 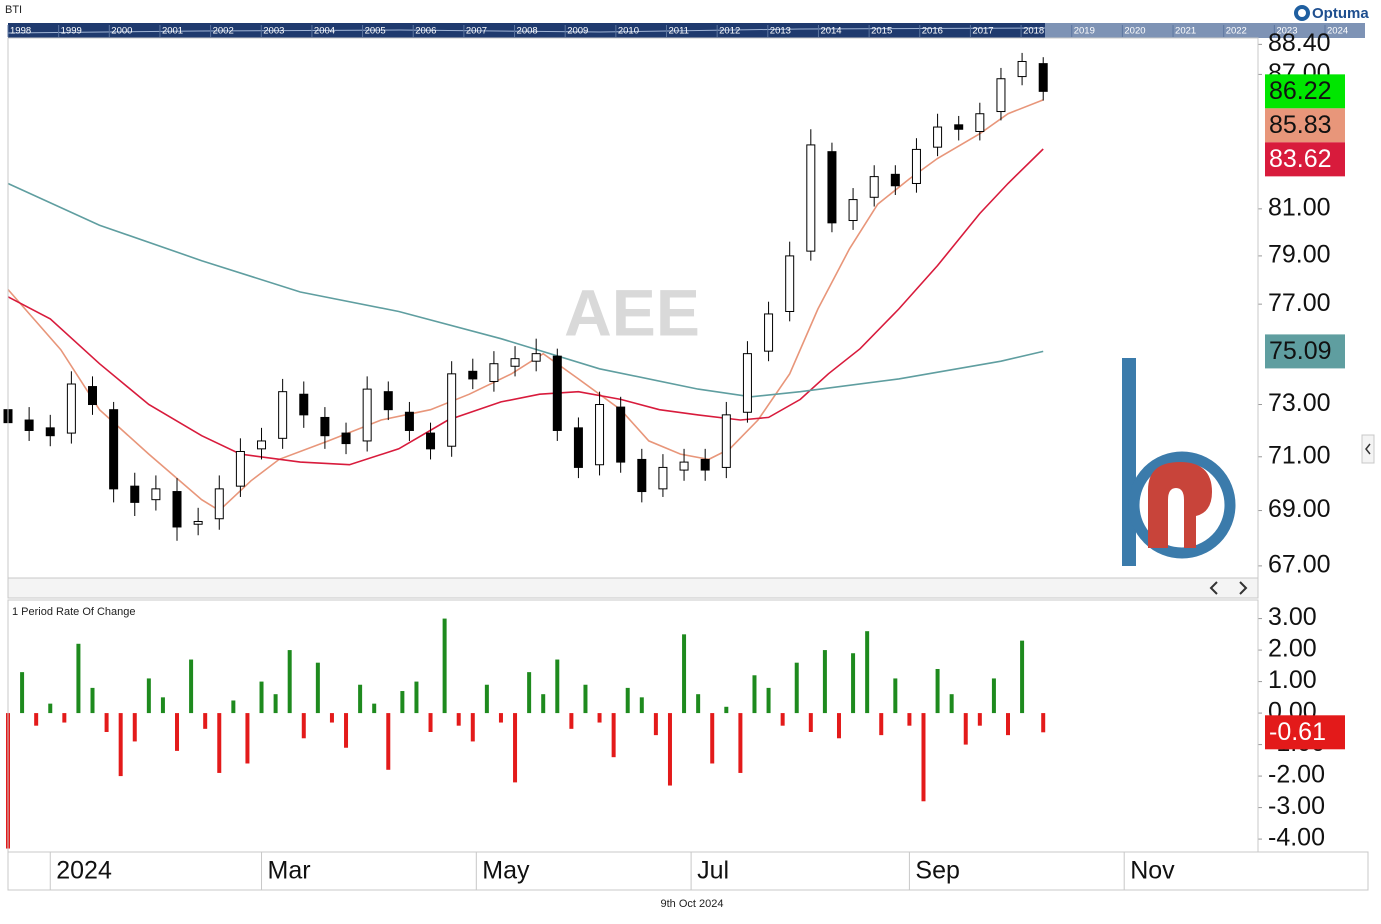 I want to click on year-label: 2005, so click(x=375, y=31).